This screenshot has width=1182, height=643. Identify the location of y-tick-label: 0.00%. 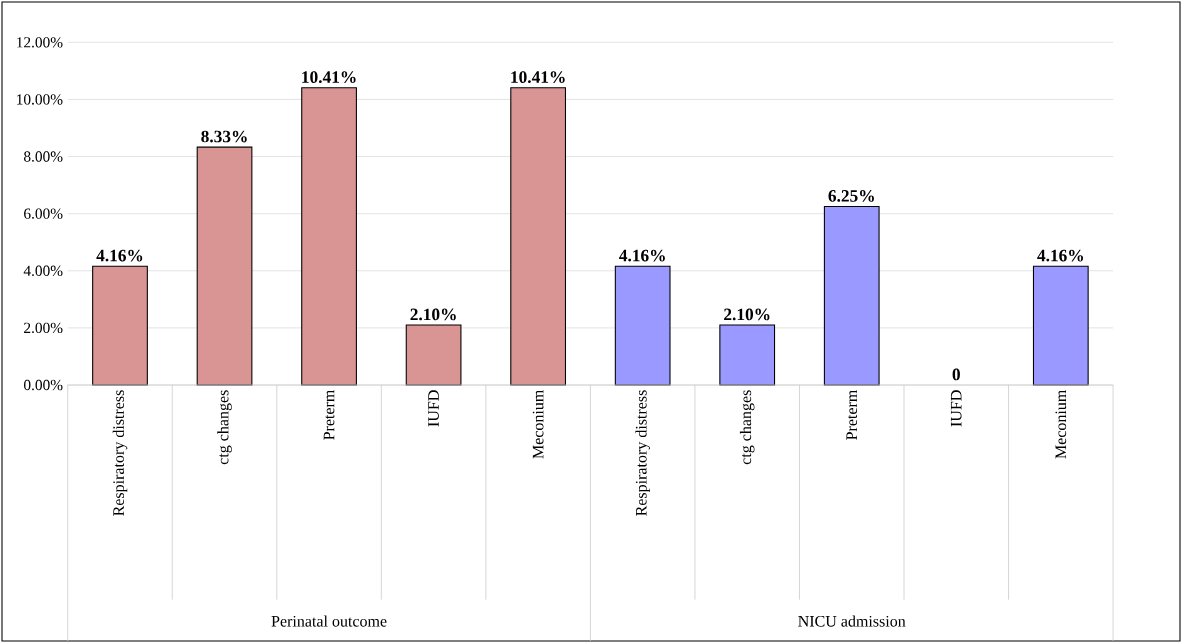
(43, 385).